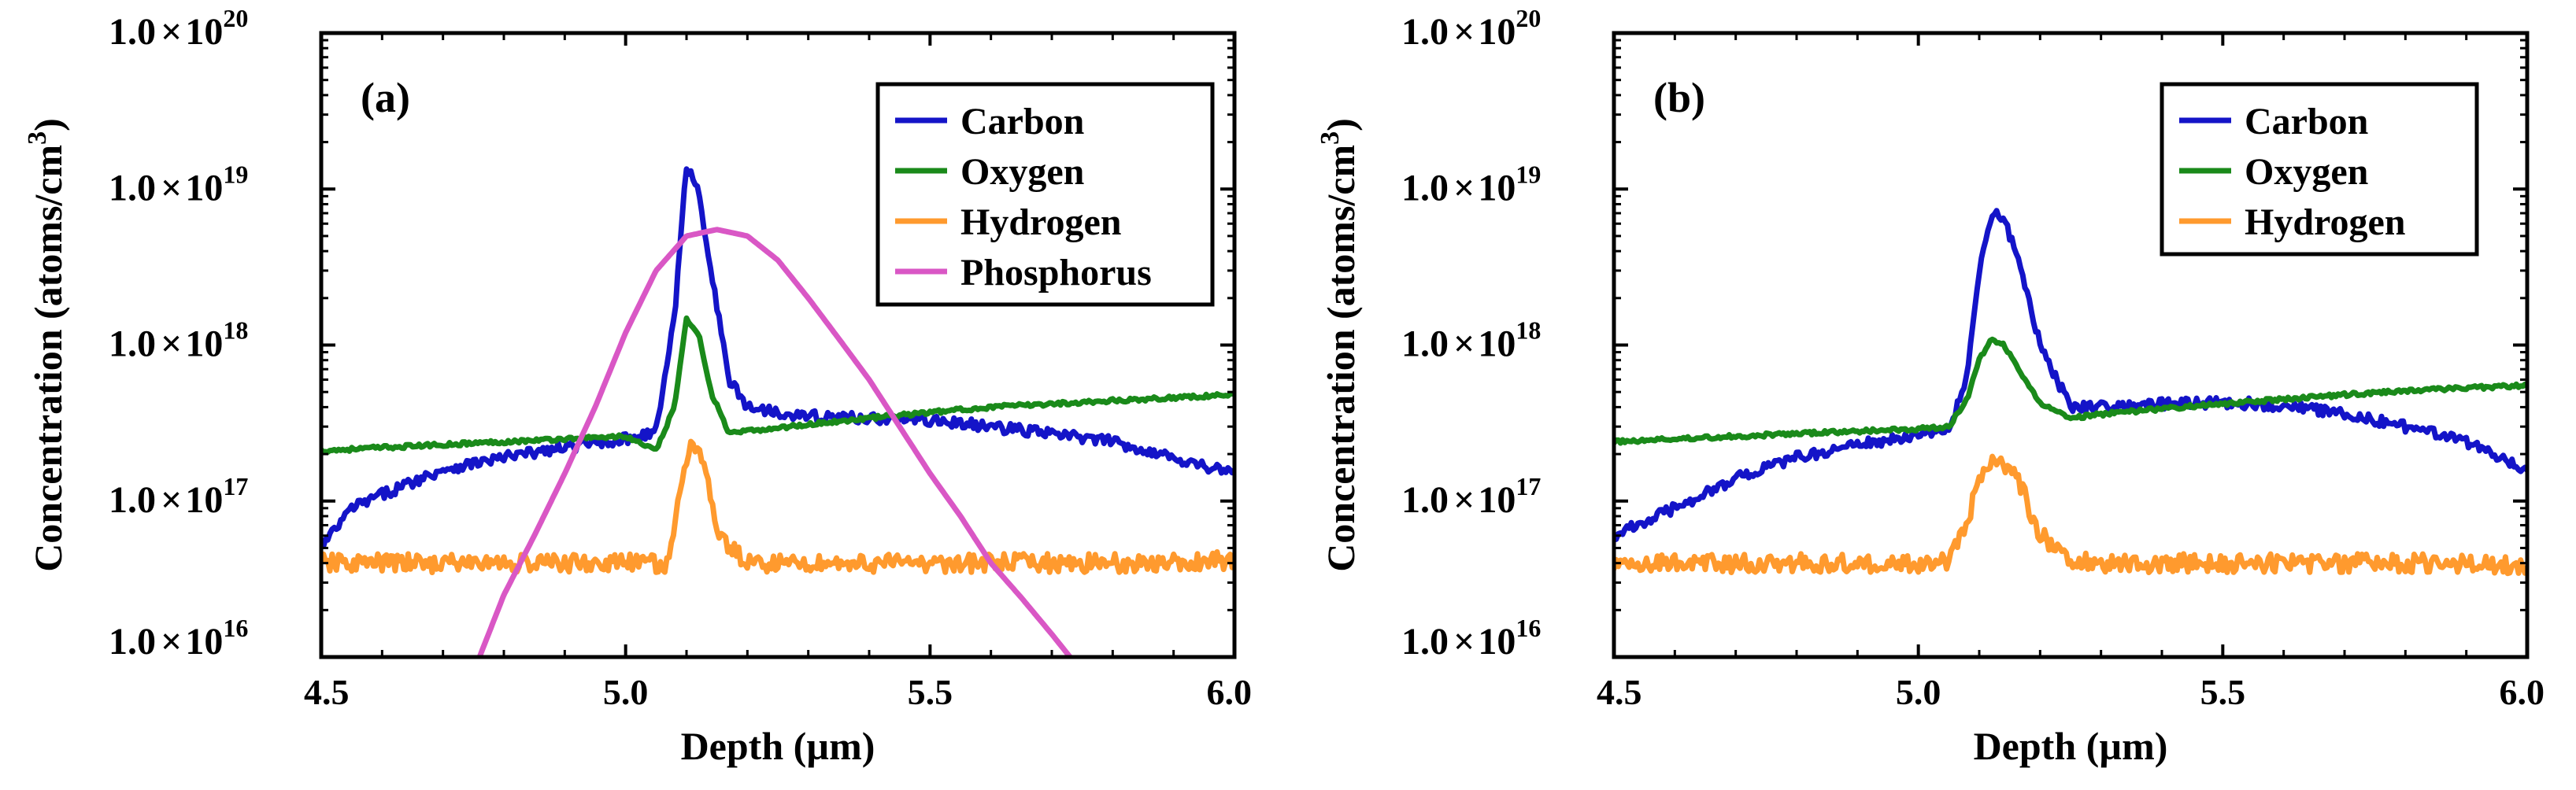 This screenshot has height=790, width=2576. I want to click on legend: Carbon Oxygen Hydrogen, so click(2319, 169).